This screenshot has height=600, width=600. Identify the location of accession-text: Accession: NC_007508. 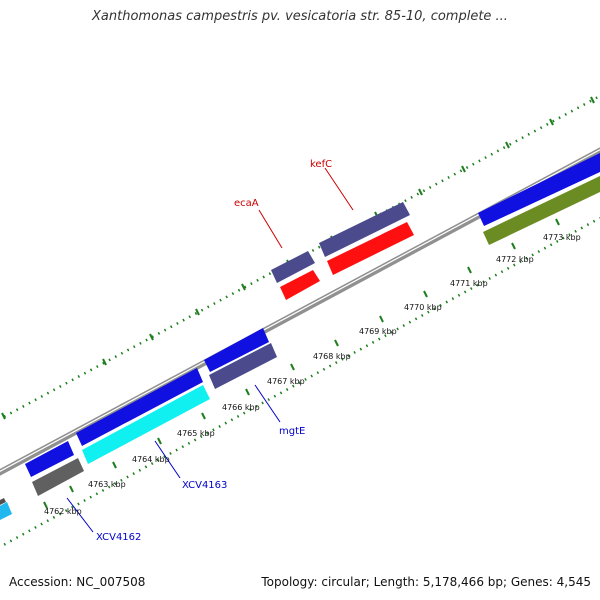
(77, 582).